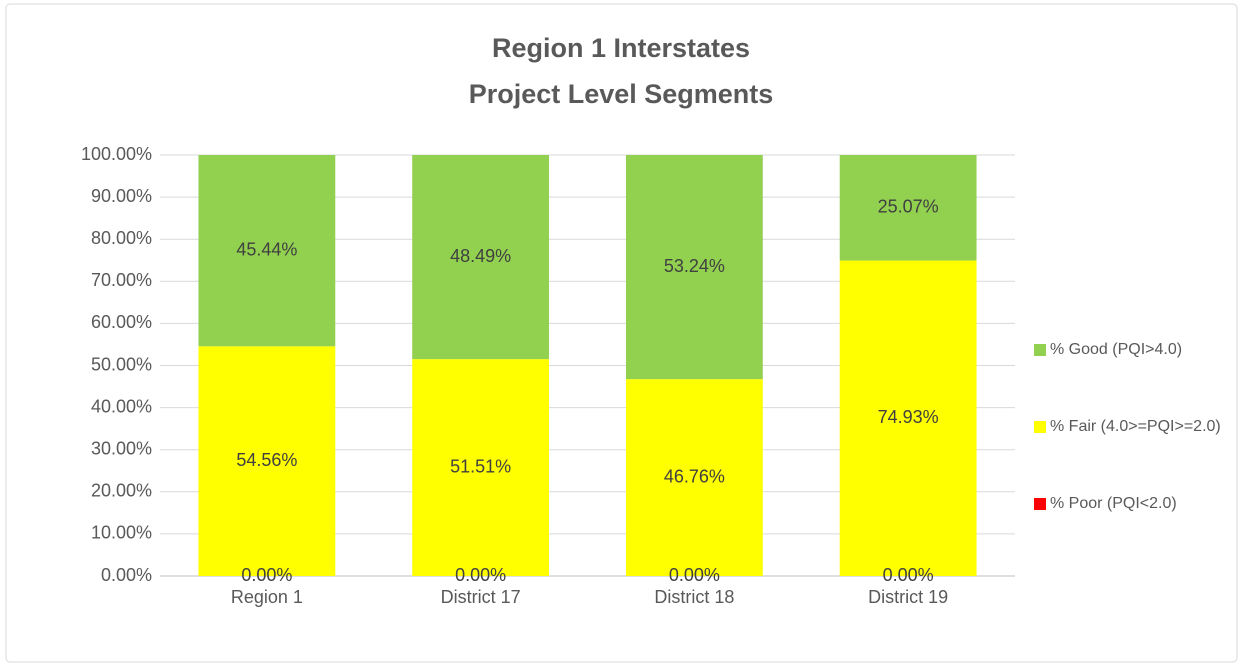 Image resolution: width=1243 pixels, height=671 pixels. I want to click on data-label: 53.24%, so click(694, 266).